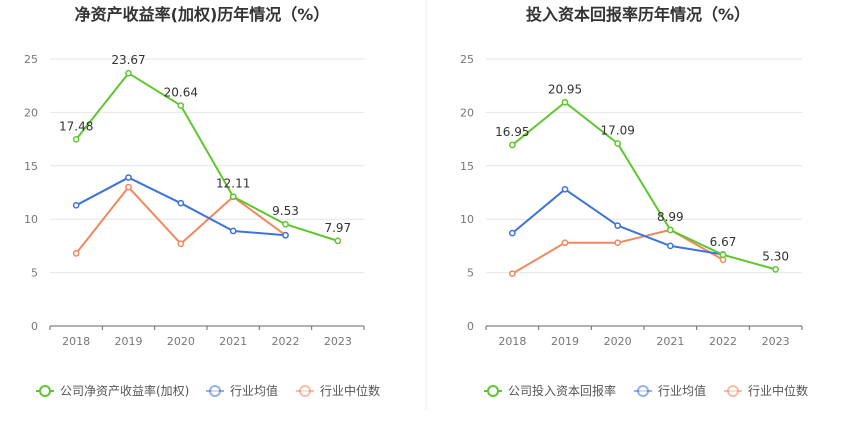 The width and height of the screenshot is (850, 437). I want to click on data-label: 17.48, so click(76, 126).